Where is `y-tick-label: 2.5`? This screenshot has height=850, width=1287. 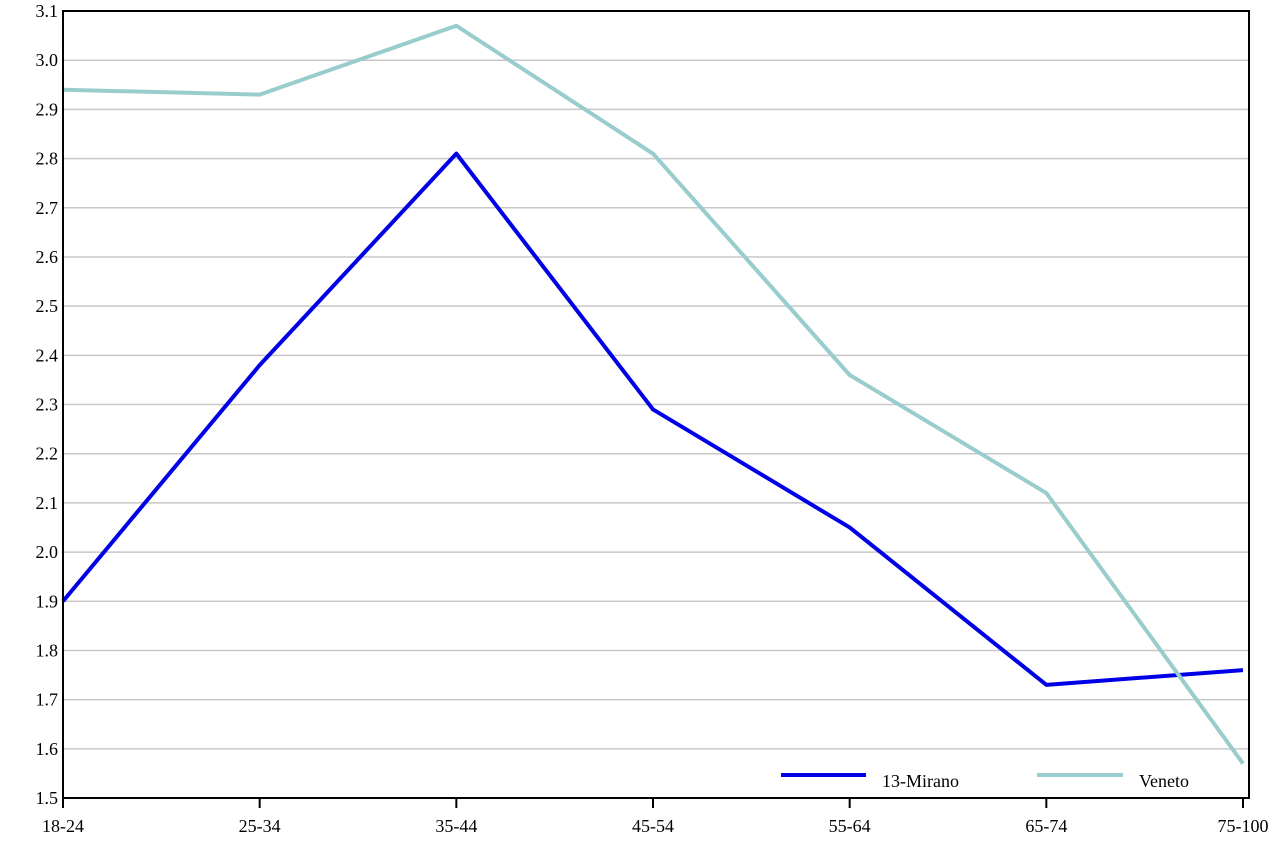
y-tick-label: 2.5 is located at coordinates (47, 306).